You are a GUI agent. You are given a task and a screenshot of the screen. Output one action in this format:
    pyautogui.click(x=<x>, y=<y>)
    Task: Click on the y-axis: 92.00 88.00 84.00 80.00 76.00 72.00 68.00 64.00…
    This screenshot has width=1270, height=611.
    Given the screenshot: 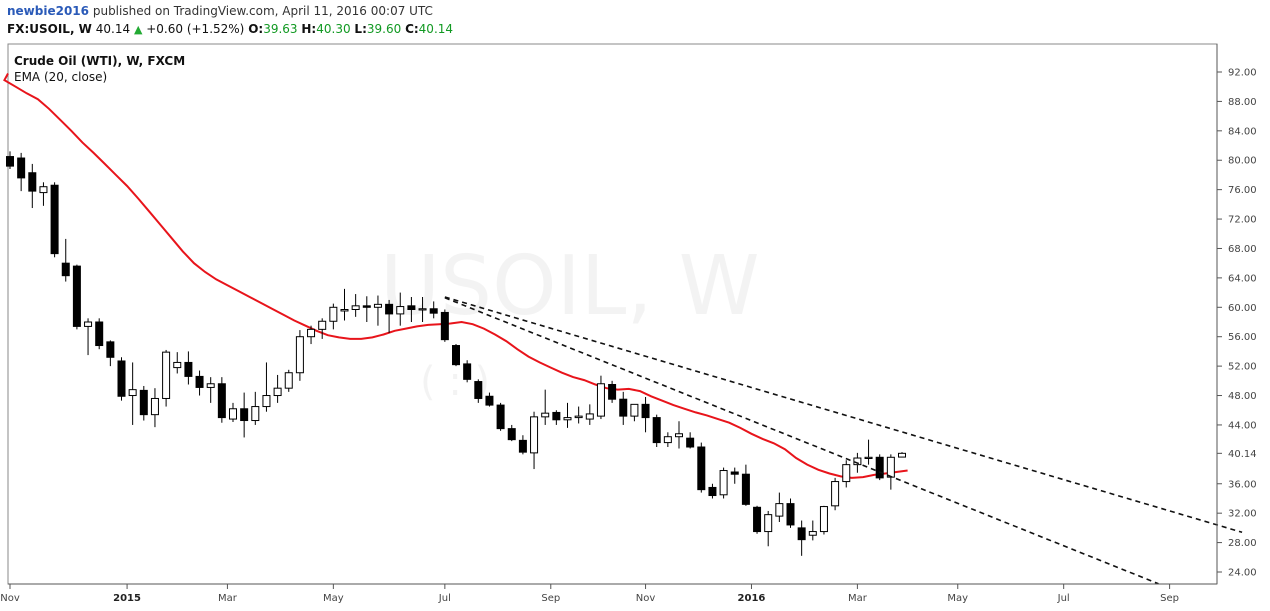 What is the action you would take?
    pyautogui.click(x=1236, y=314)
    